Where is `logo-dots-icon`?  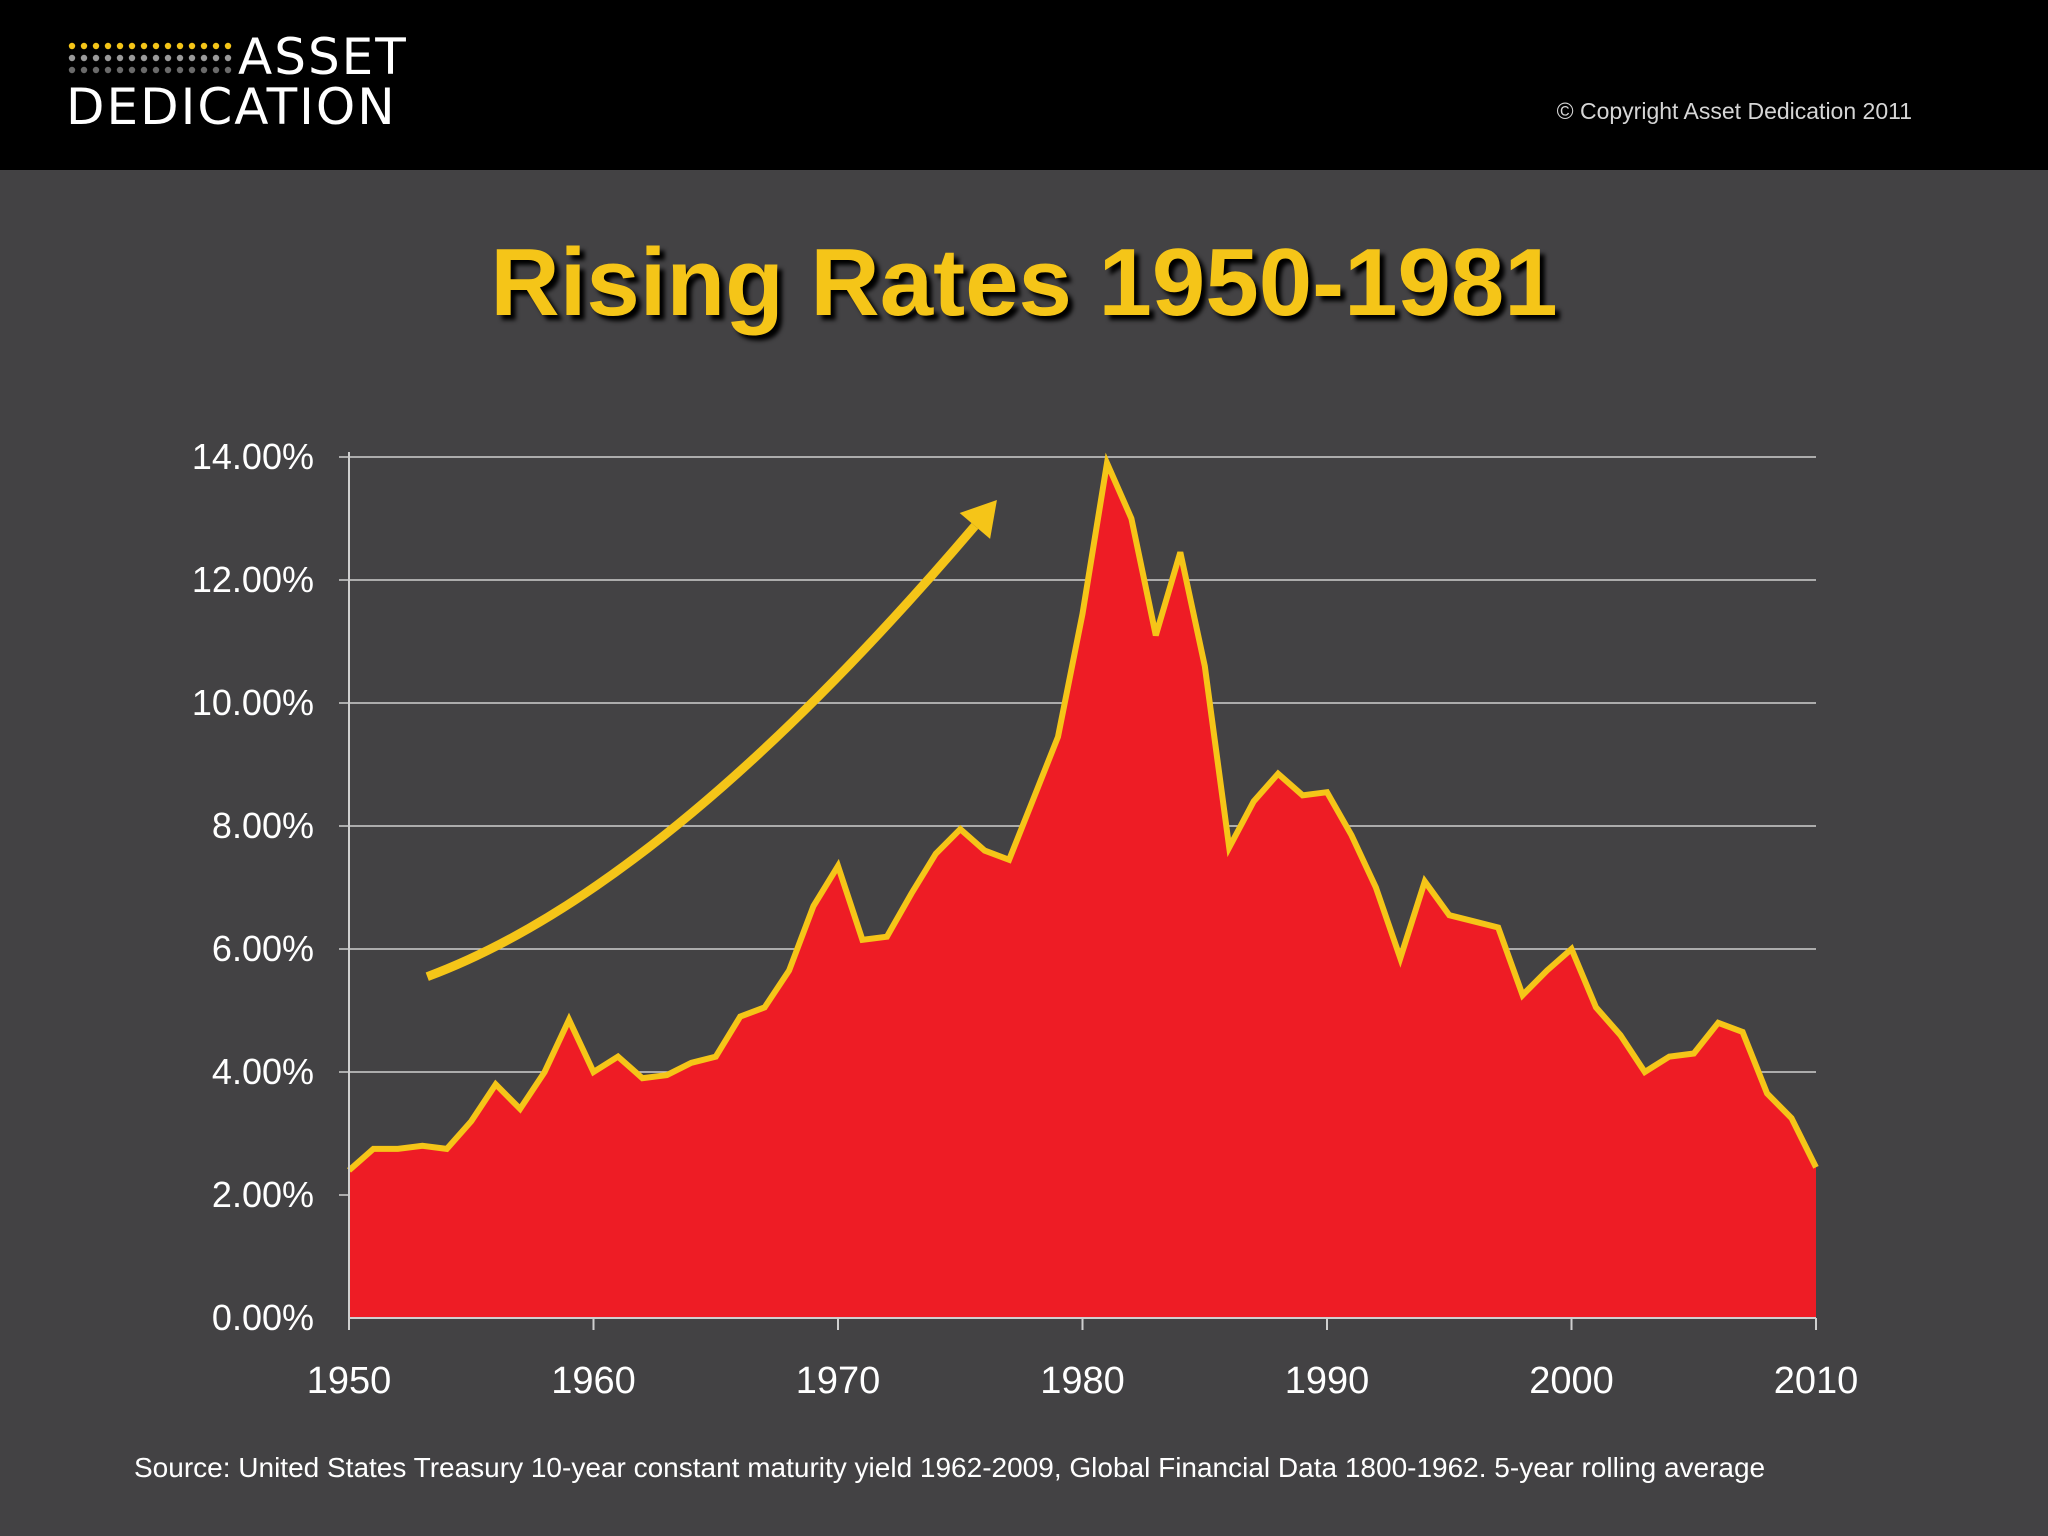 logo-dots-icon is located at coordinates (150, 58).